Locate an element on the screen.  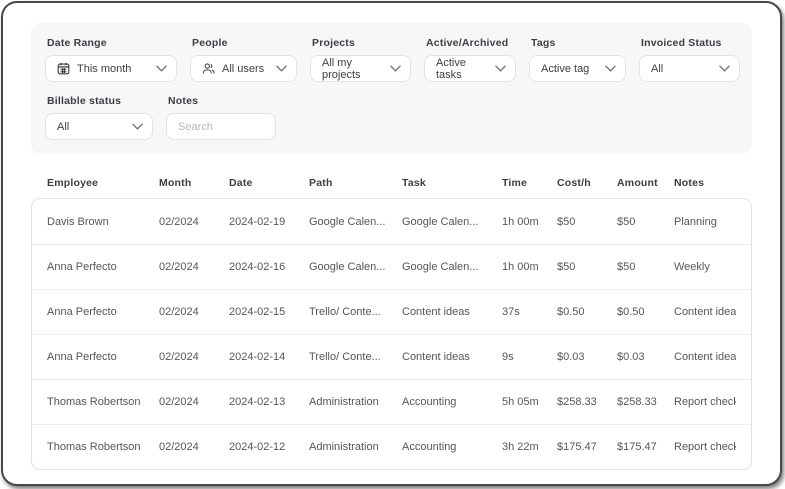
cell-time: 9s is located at coordinates (508, 357).